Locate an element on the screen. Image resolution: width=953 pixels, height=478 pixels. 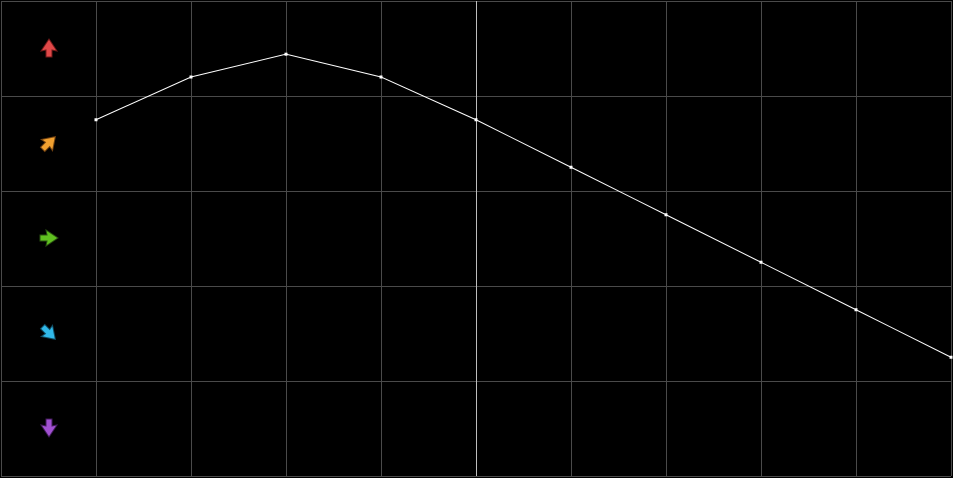
arrow-up-right is located at coordinates (48, 144).